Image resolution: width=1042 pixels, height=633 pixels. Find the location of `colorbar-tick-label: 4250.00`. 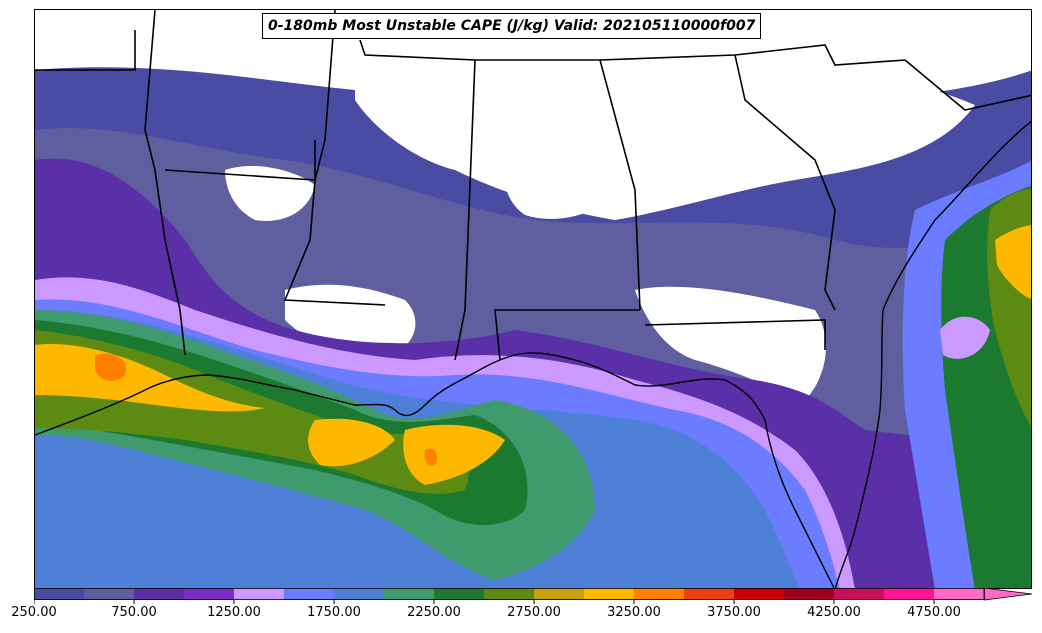

colorbar-tick-label: 4250.00 is located at coordinates (834, 612).